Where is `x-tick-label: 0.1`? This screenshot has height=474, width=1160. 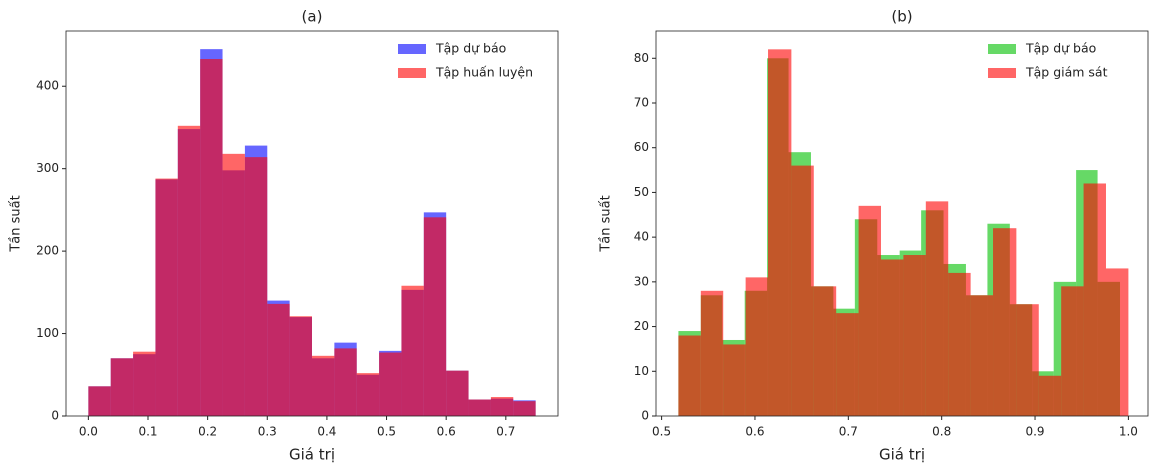
x-tick-label: 0.1 is located at coordinates (147, 432).